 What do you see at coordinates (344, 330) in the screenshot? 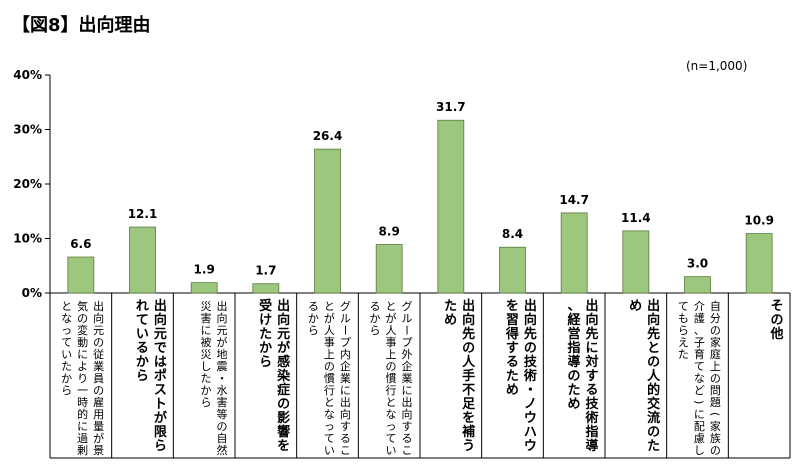
I see `category-label-char: ー` at bounding box center [344, 330].